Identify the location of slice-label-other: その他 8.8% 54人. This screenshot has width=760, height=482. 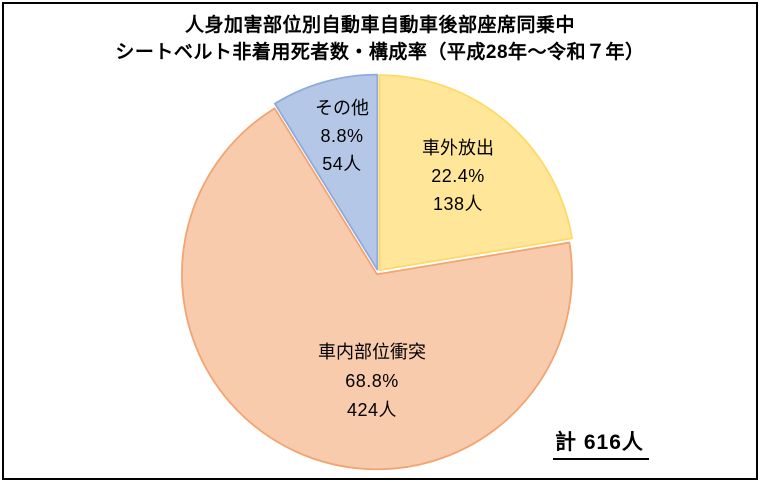
(342, 136).